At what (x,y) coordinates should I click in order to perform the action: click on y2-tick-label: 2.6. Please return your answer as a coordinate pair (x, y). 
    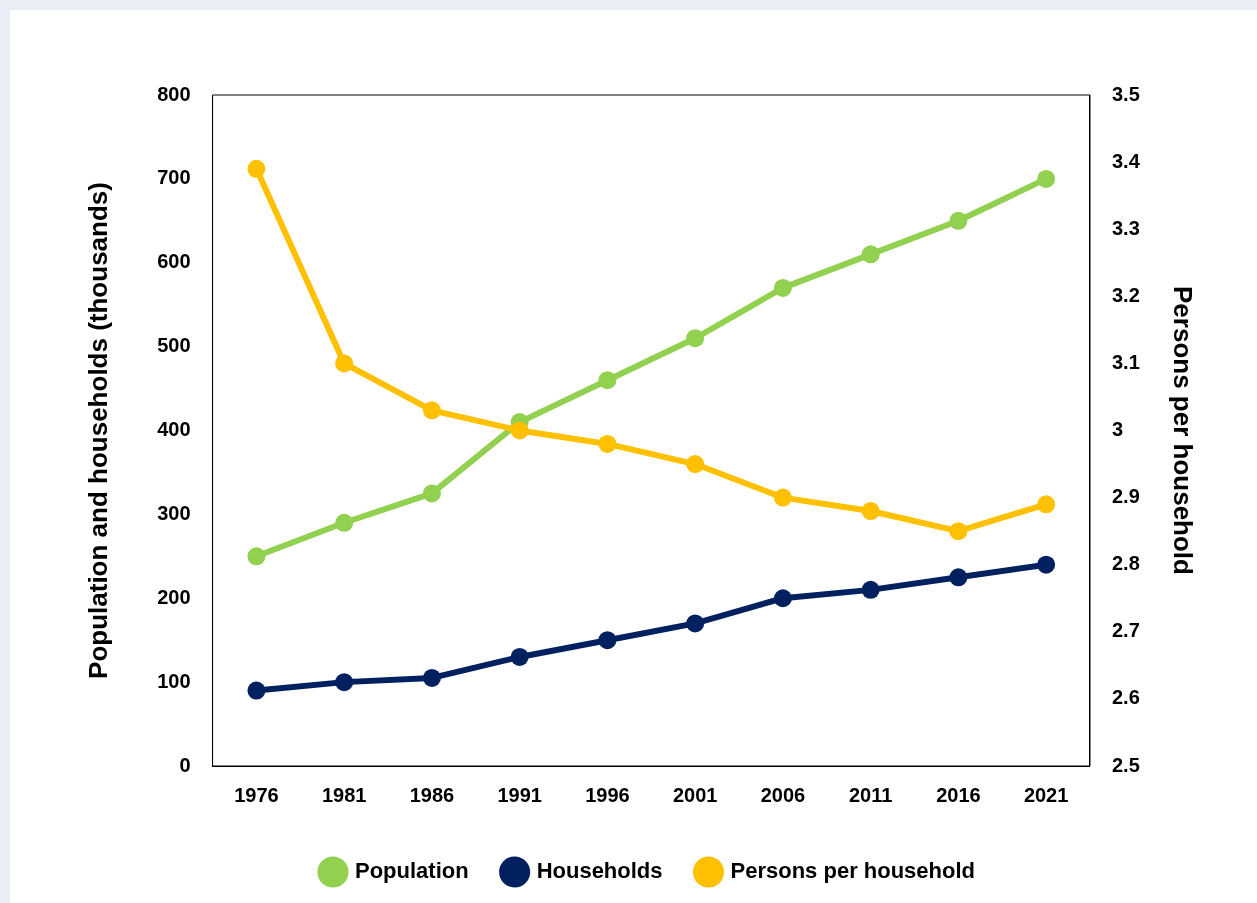
    Looking at the image, I should click on (1126, 697).